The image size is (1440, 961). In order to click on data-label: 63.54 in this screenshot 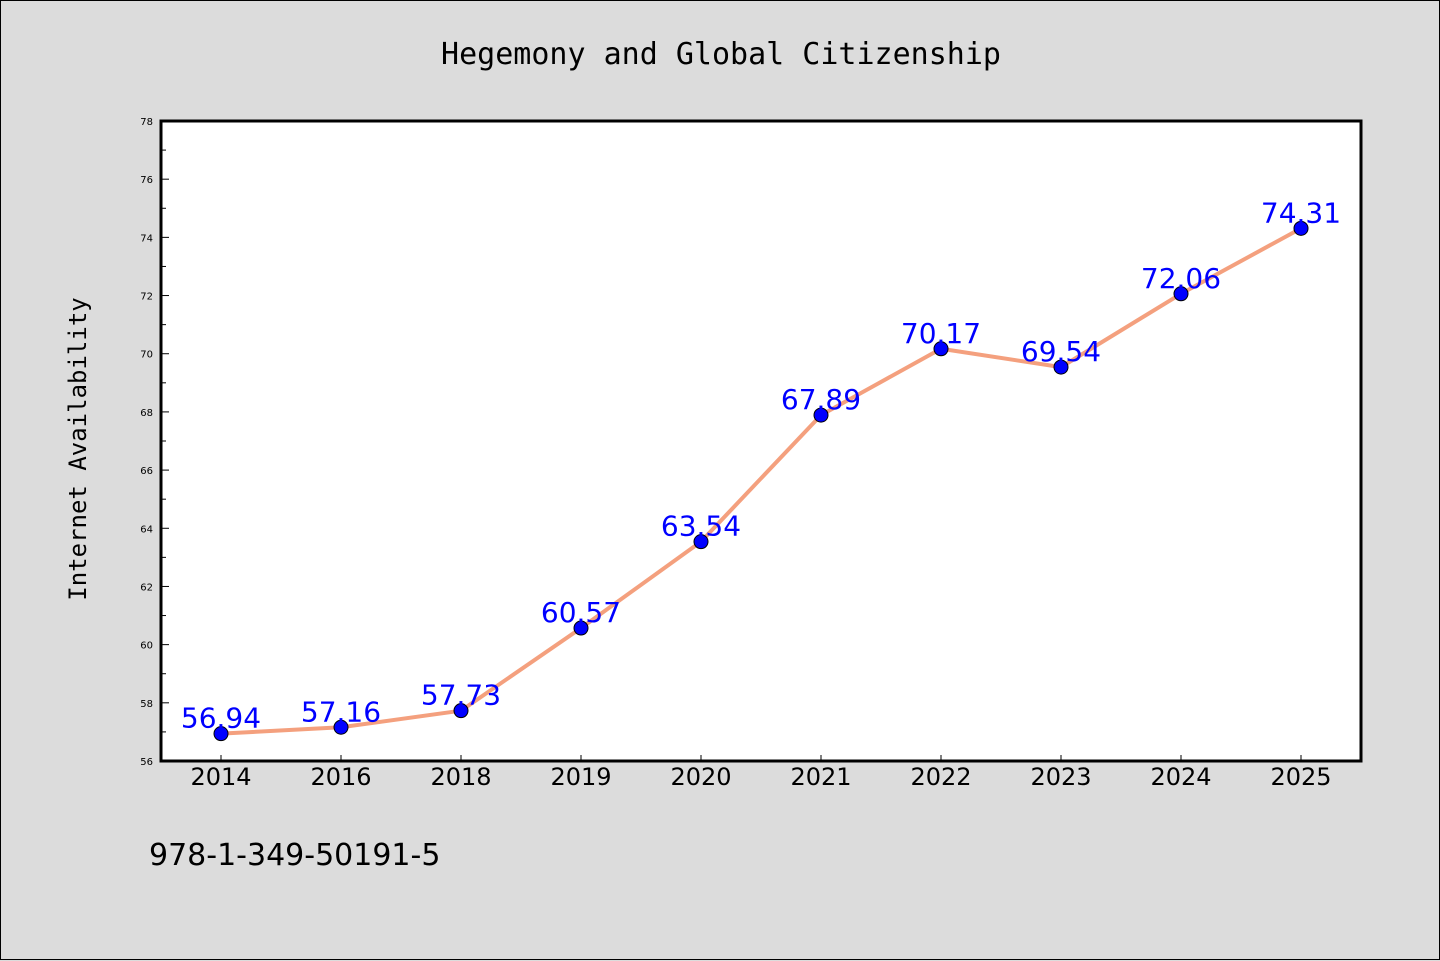, I will do `click(701, 526)`.